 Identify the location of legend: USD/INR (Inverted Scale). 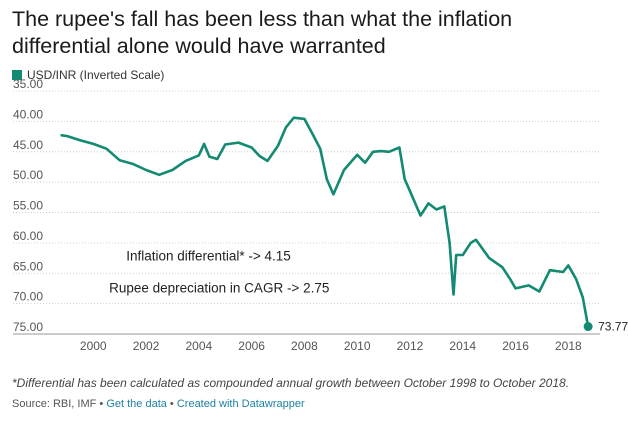
(88, 75).